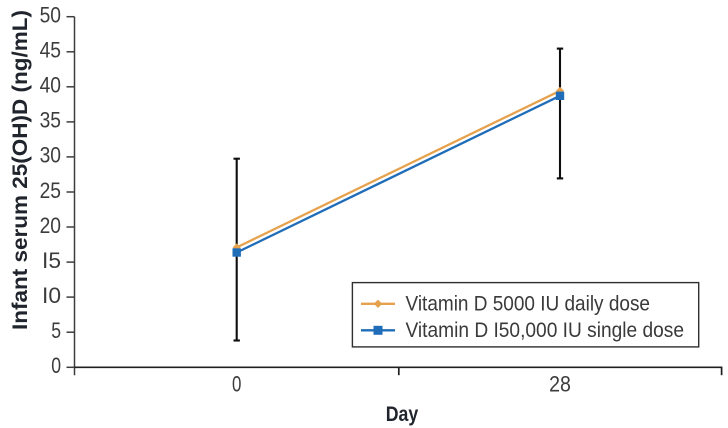 The width and height of the screenshot is (728, 428). What do you see at coordinates (545, 330) in the screenshot?
I see `svg-text:Vitamin D I50,000 IU single do: Vitamin D I50,000 IU single dose` at bounding box center [545, 330].